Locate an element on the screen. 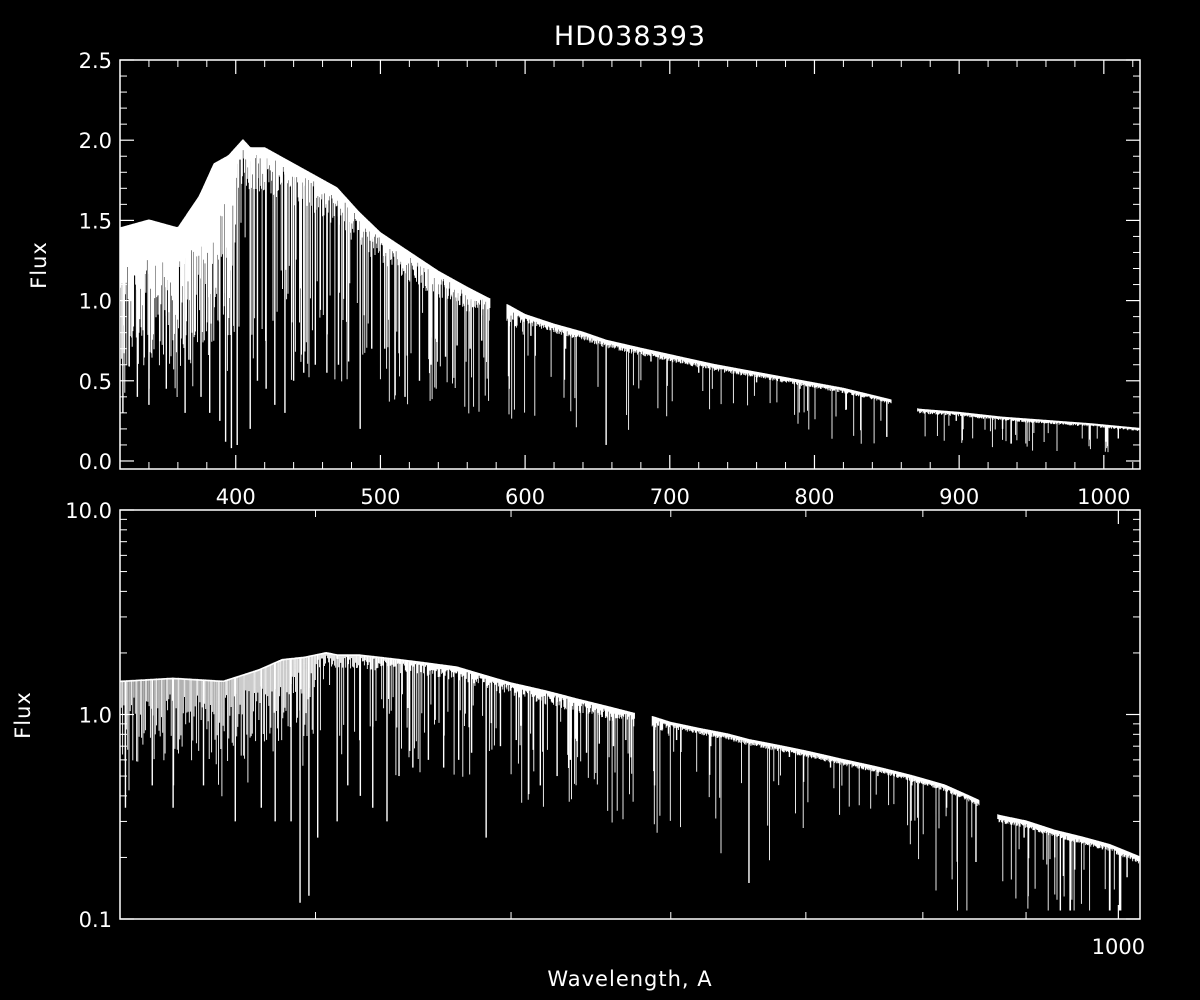  top-x-tick-label: 600 is located at coordinates (525, 497).